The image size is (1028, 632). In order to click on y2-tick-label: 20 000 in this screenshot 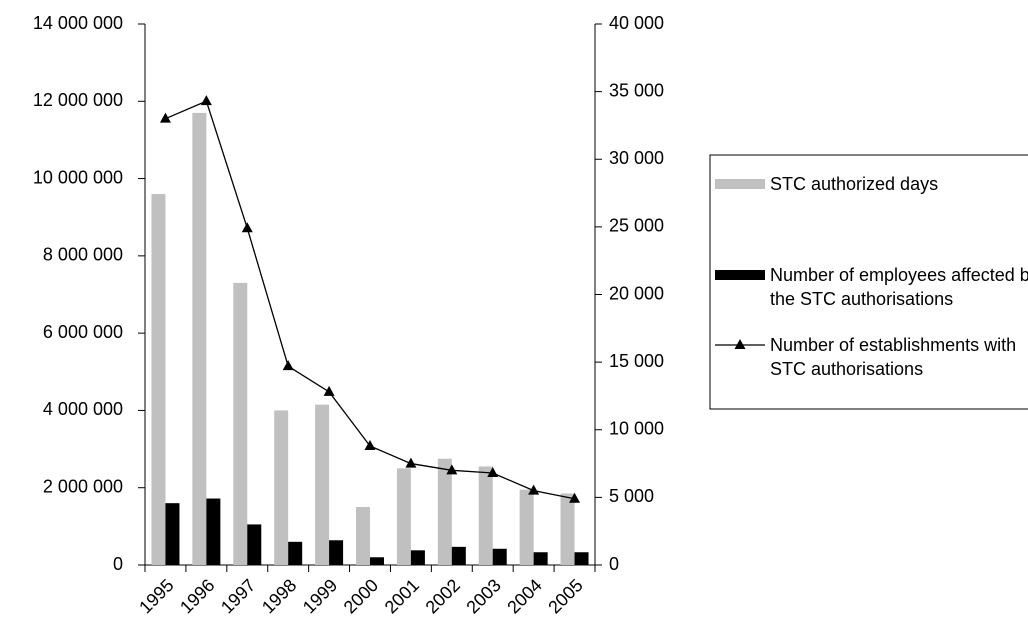, I will do `click(636, 293)`.